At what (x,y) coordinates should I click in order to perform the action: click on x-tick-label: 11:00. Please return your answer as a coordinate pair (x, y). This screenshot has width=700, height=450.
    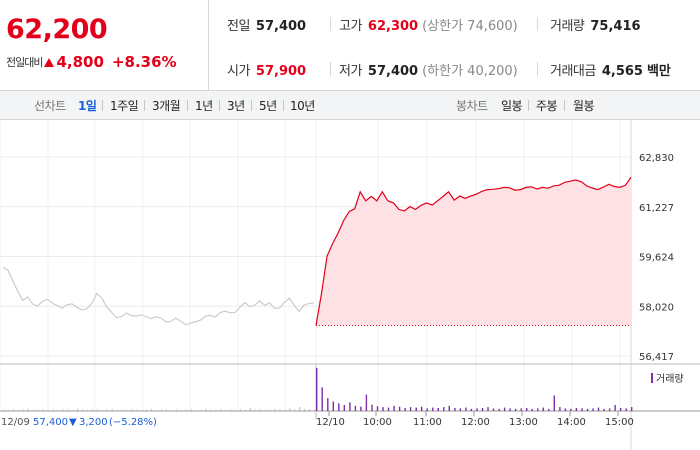
    Looking at the image, I should click on (427, 422).